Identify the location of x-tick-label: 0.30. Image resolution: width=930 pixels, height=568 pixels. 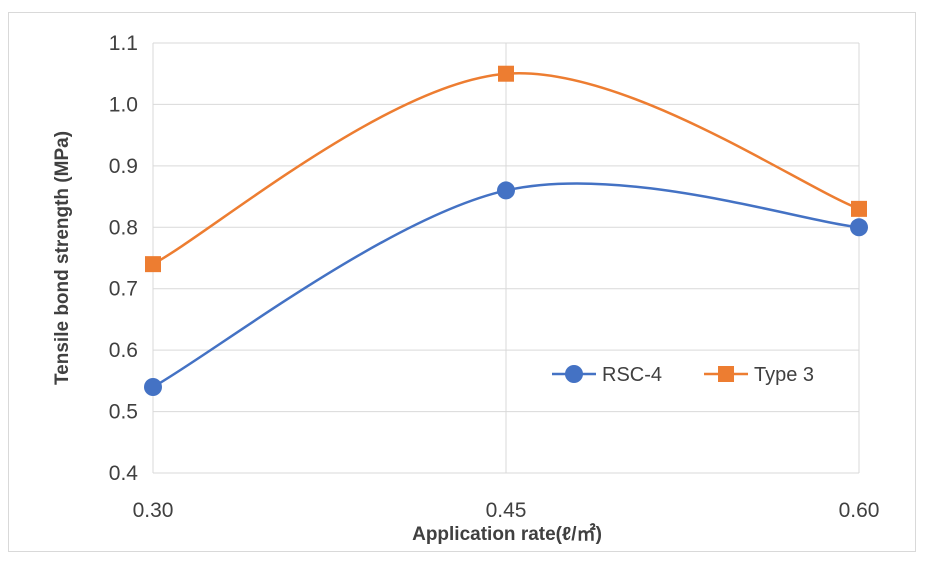
(153, 510).